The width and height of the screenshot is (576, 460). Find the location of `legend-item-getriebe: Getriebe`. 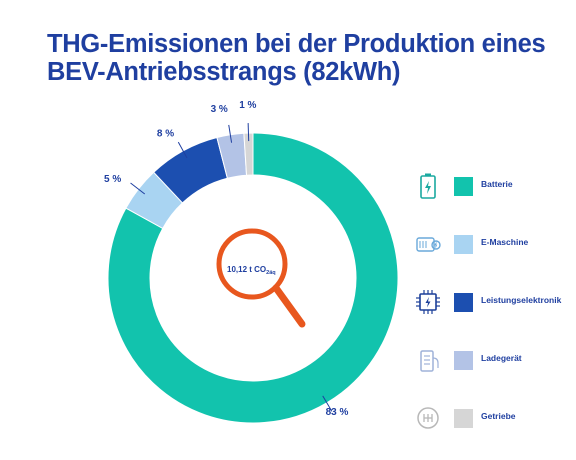

legend-item-getriebe: Getriebe is located at coordinates (494, 422).